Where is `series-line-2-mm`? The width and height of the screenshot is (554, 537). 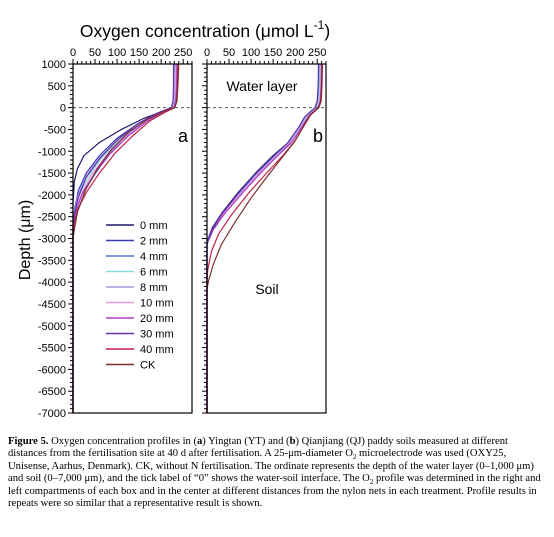
series-line-2-mm is located at coordinates (264, 238).